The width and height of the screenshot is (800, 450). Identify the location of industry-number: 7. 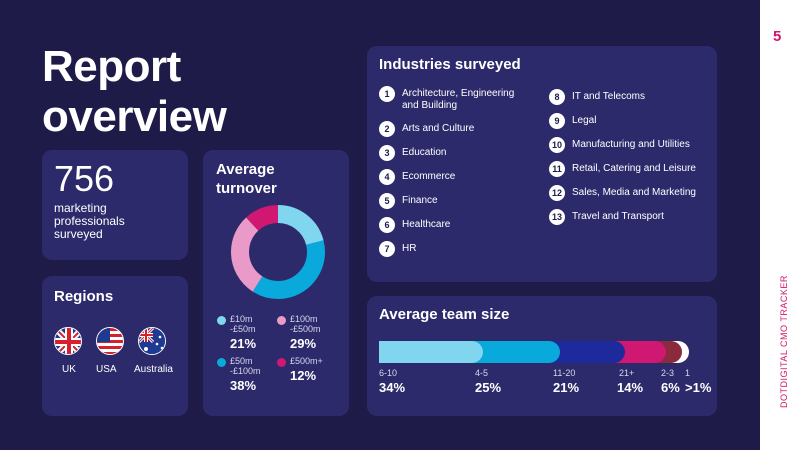
(387, 249).